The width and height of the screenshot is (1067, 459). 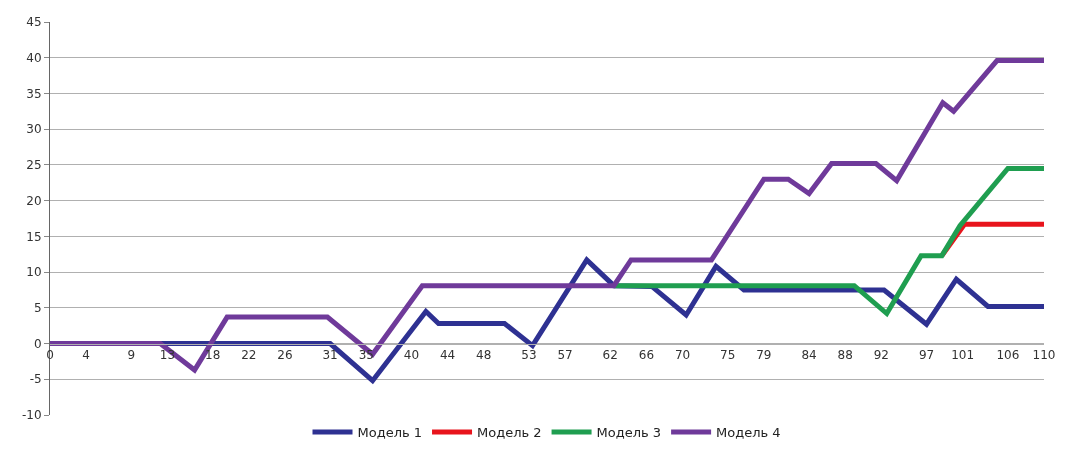 I want to click on x-tick-label: 106, so click(x=1008, y=354).